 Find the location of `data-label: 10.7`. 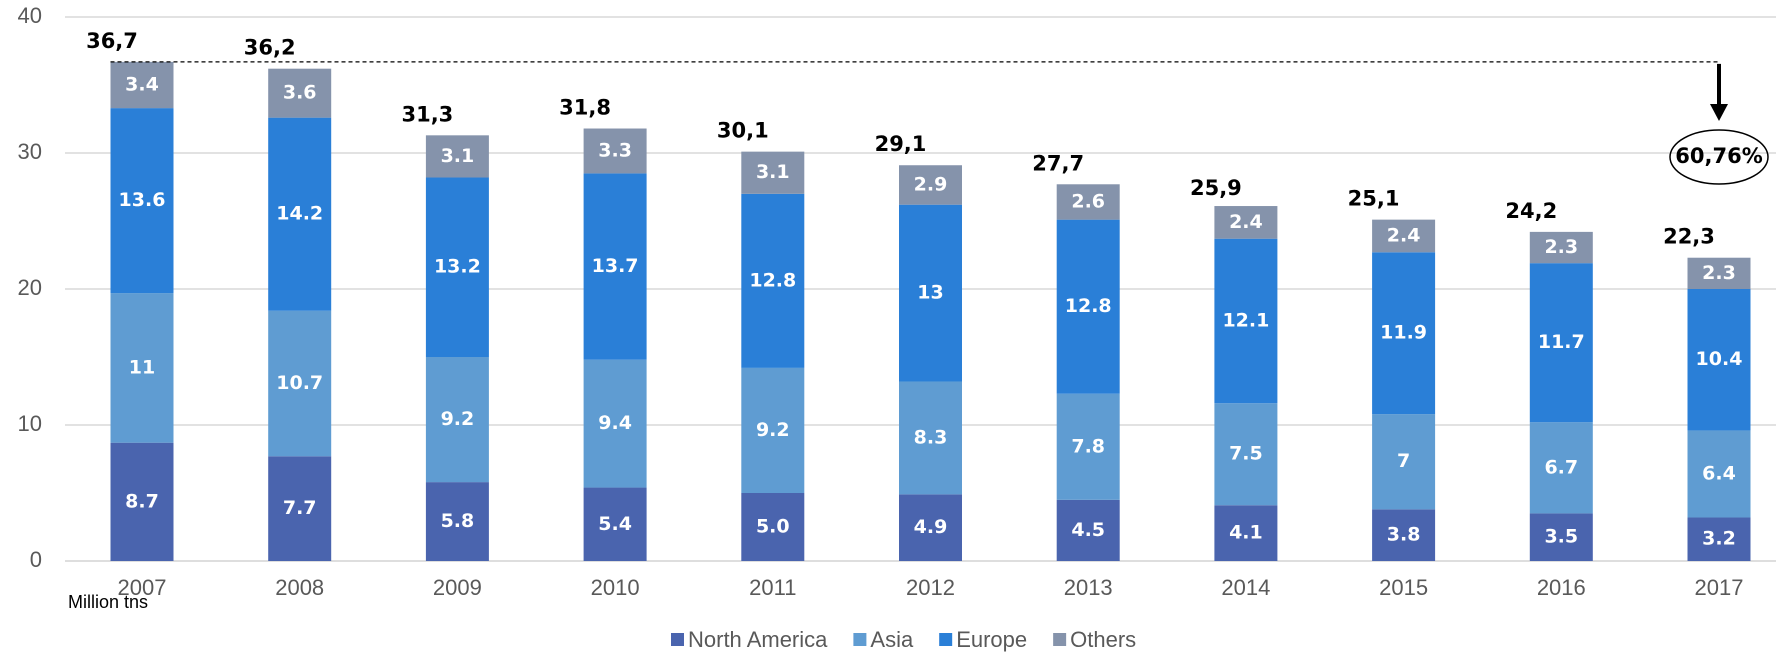

data-label: 10.7 is located at coordinates (299, 383).